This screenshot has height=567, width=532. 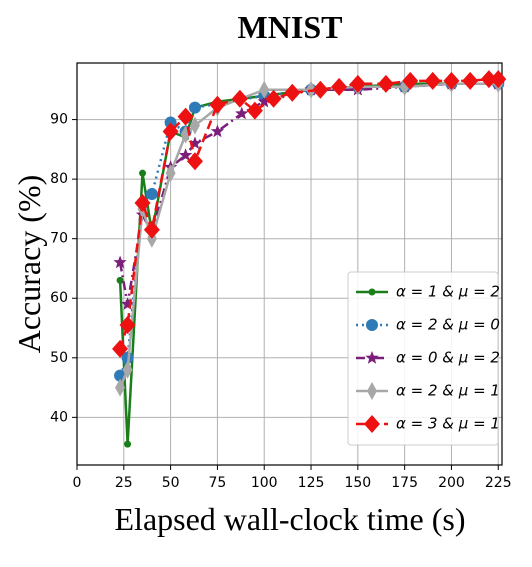 What do you see at coordinates (290, 27) in the screenshot?
I see `chart-title: MNIST` at bounding box center [290, 27].